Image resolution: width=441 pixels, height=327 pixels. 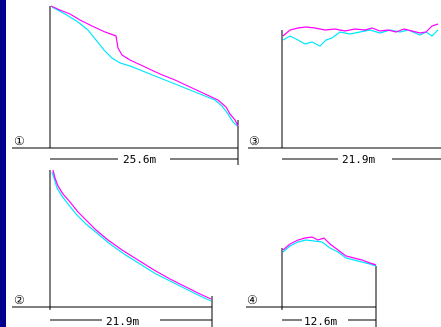 What do you see at coordinates (122, 321) in the screenshot?
I see `profile-2-span-label: 21.9m` at bounding box center [122, 321].